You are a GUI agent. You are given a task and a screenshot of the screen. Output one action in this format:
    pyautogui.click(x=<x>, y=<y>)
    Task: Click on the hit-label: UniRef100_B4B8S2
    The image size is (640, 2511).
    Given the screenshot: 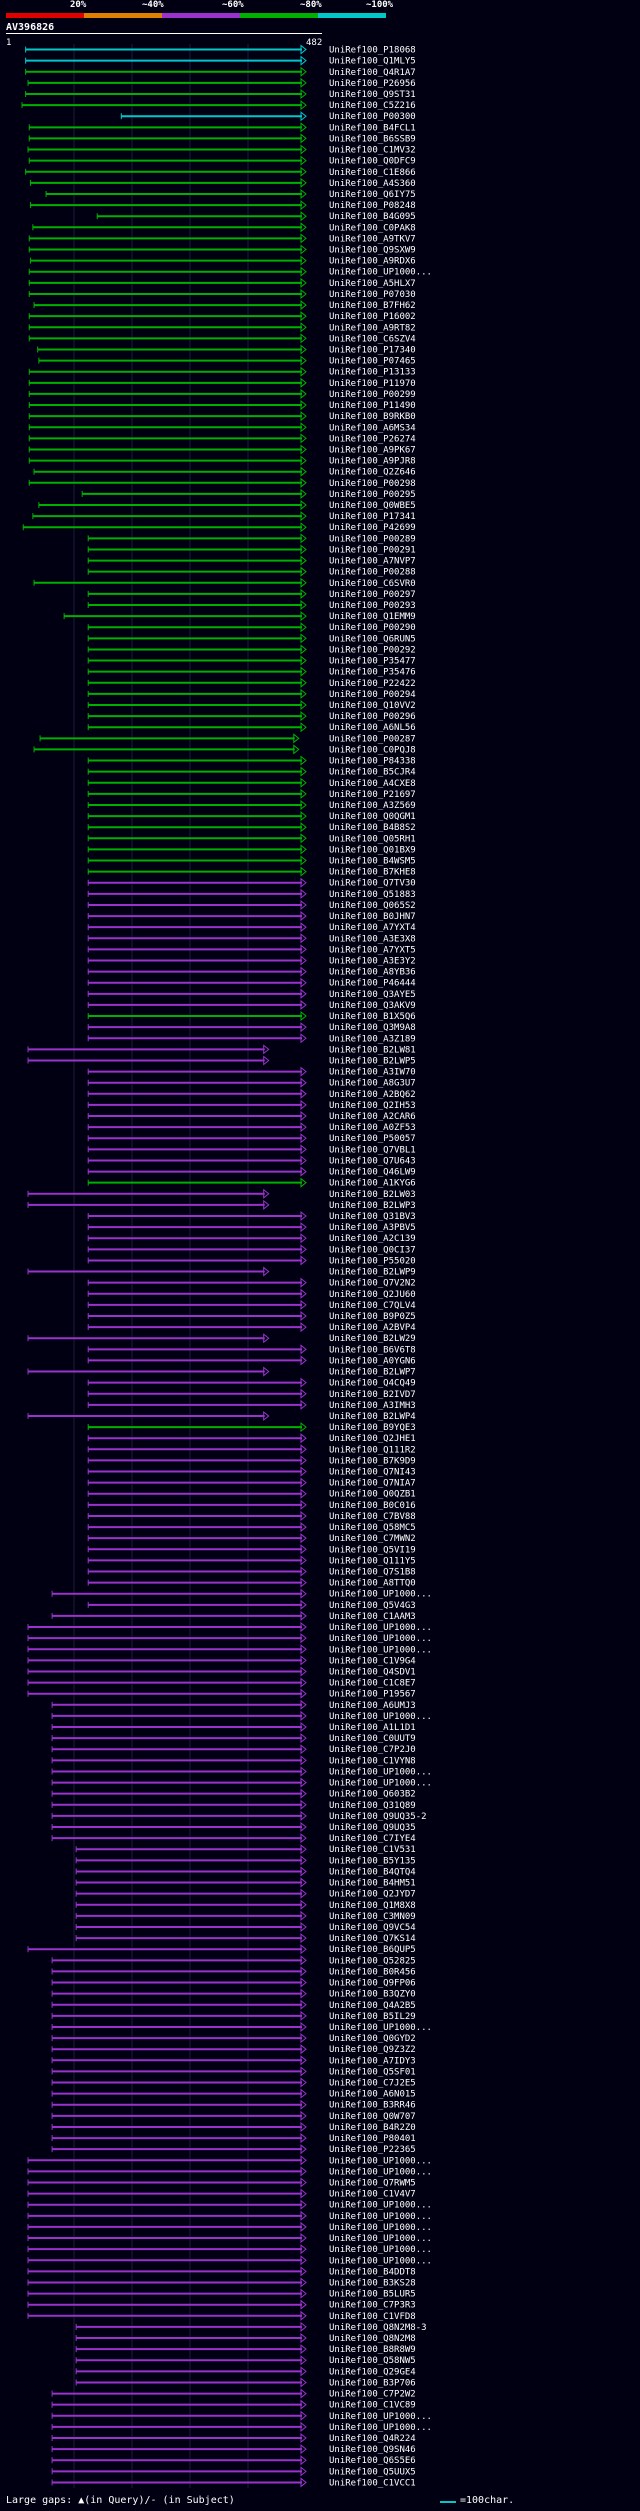 What is the action you would take?
    pyautogui.click(x=372, y=828)
    